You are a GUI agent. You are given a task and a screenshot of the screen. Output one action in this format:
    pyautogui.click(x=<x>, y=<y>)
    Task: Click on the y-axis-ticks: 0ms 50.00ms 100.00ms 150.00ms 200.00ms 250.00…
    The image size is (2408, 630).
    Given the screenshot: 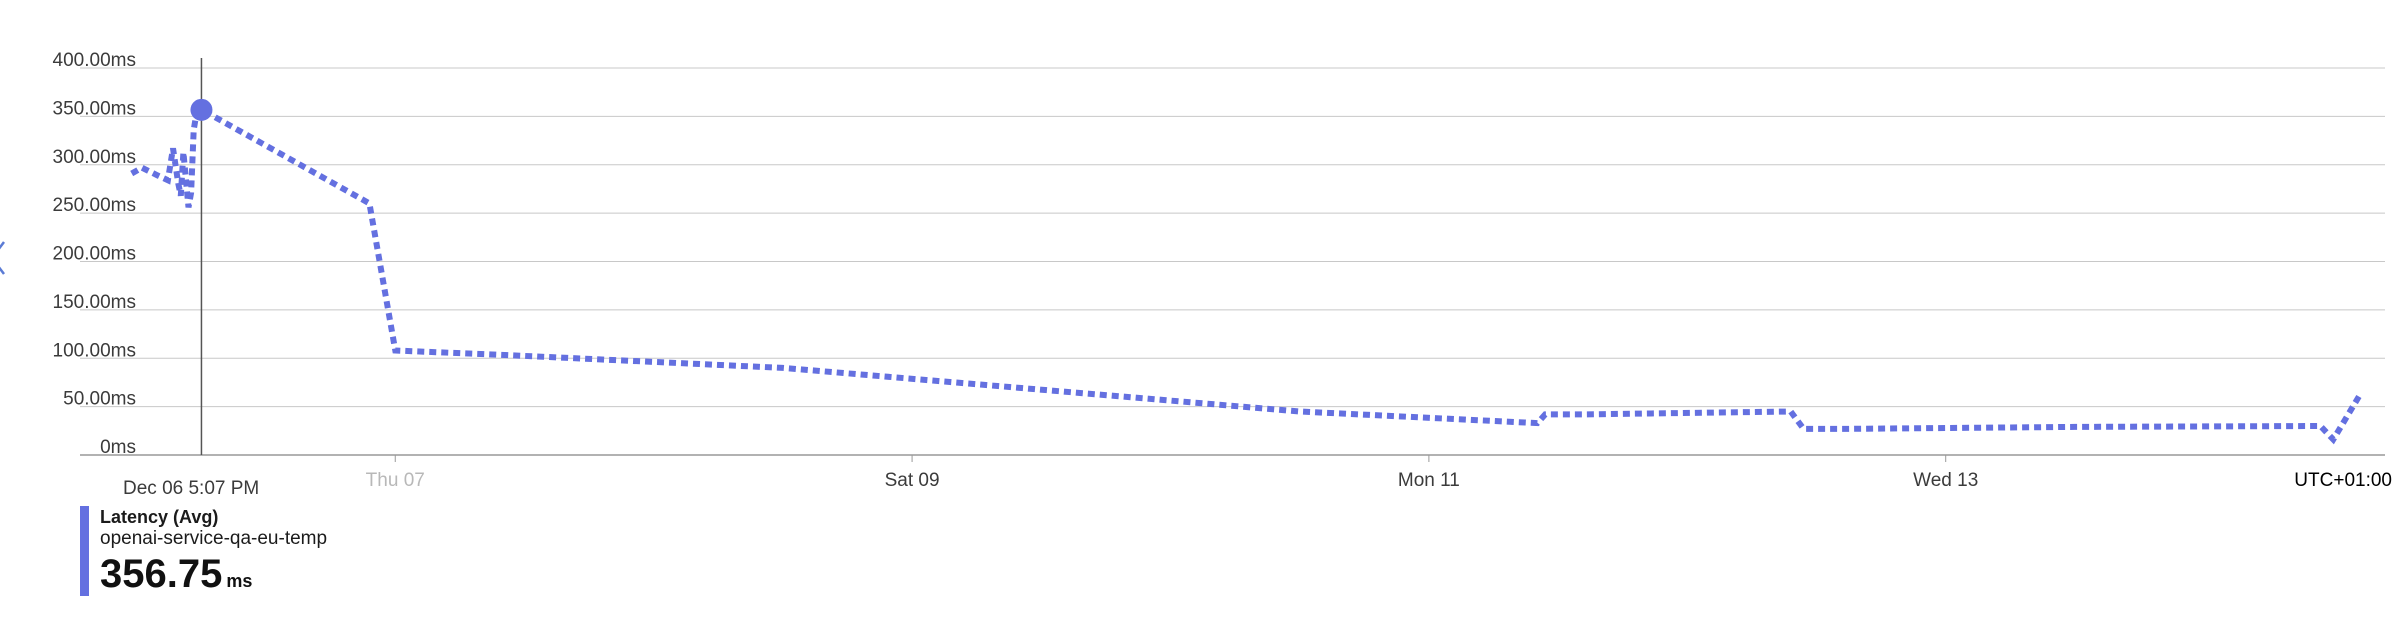 What is the action you would take?
    pyautogui.click(x=94, y=254)
    